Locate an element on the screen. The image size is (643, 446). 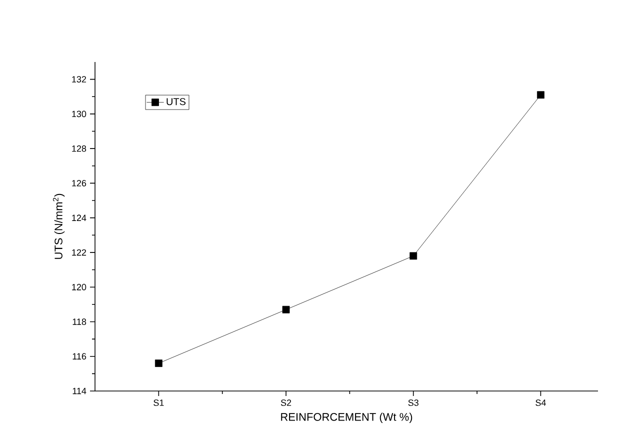
y-tick-label: 120 is located at coordinates (79, 287).